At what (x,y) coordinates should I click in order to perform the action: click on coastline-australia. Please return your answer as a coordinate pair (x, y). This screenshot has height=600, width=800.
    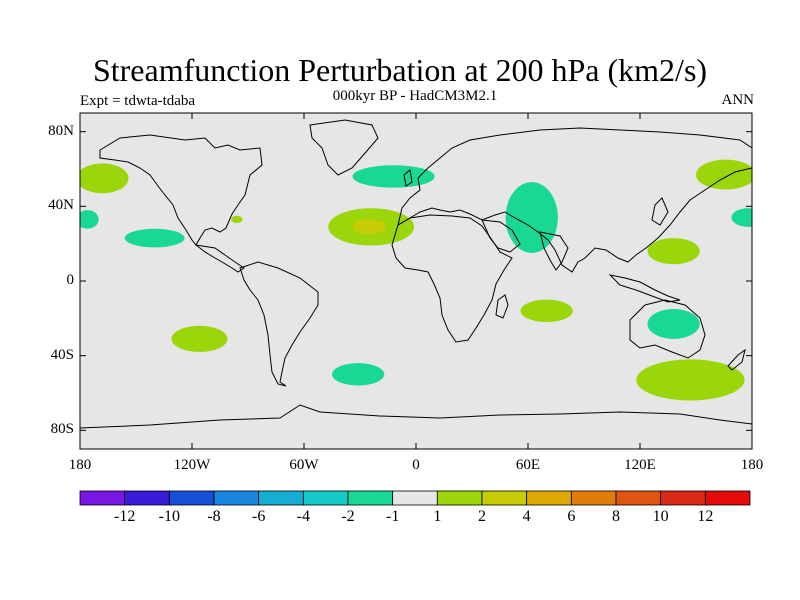
    Looking at the image, I should click on (667, 329).